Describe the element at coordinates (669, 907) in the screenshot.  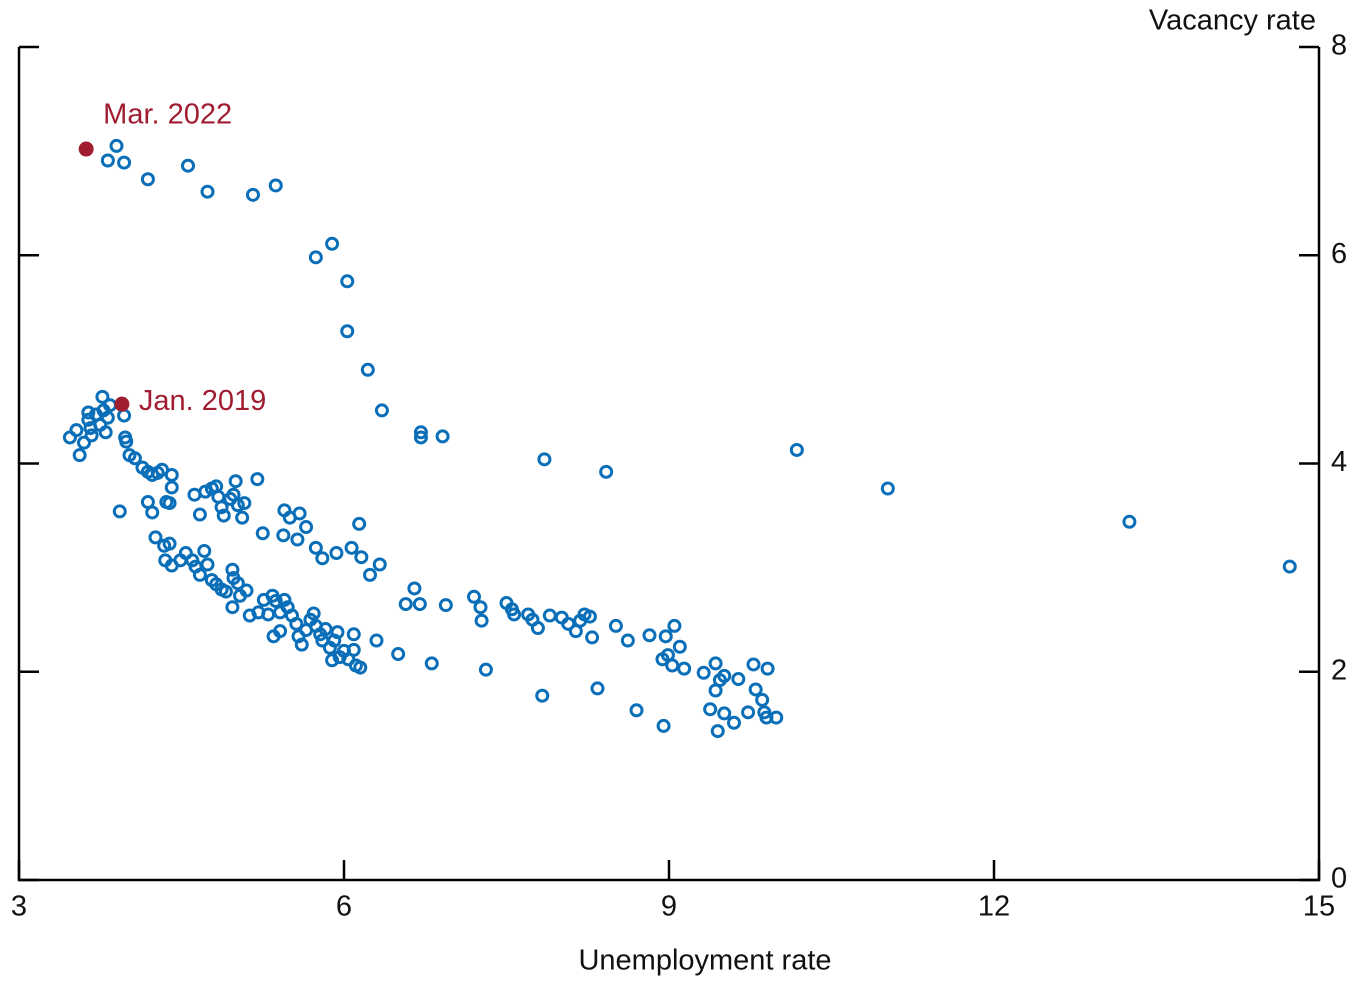
I see `x-tick-label: 9` at that location.